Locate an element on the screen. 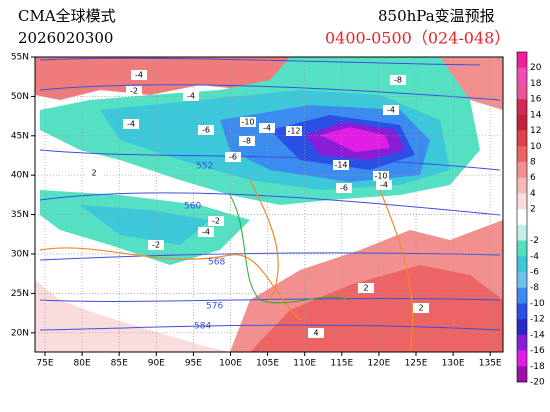 The image size is (550, 412). lat-label: 55N is located at coordinates (20, 58).